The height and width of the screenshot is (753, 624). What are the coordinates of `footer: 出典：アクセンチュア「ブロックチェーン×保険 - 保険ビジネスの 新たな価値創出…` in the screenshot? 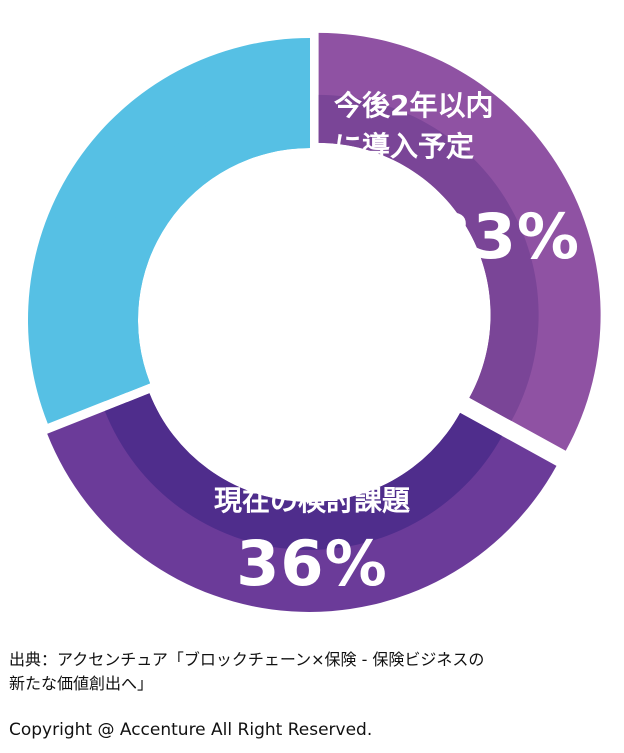 It's located at (314, 695).